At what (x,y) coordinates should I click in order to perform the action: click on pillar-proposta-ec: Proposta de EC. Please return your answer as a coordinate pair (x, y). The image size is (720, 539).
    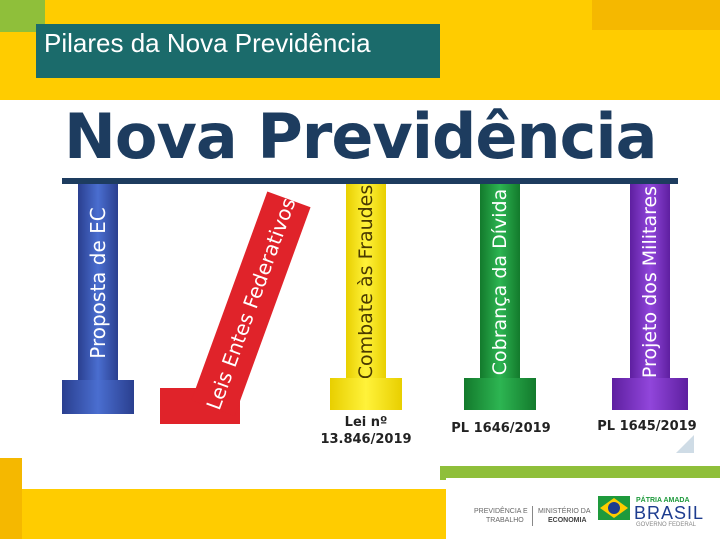
    Looking at the image, I should click on (98, 299).